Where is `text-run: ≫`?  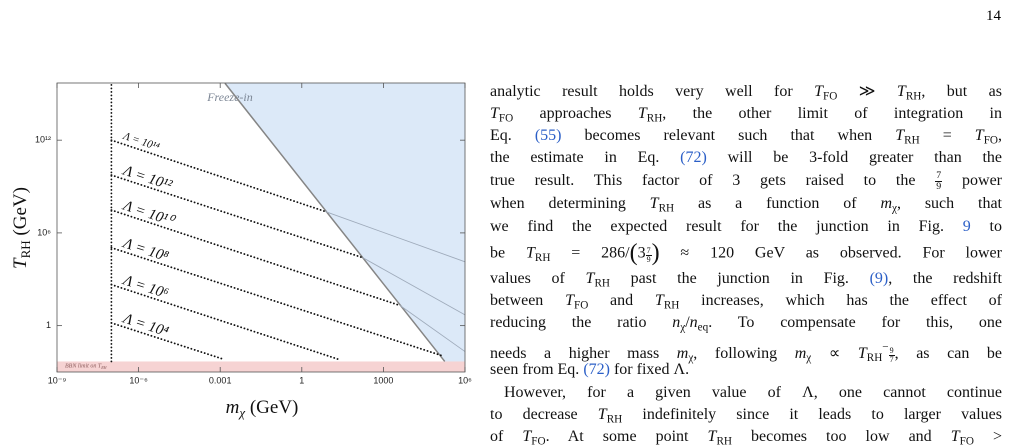 text-run: ≫ is located at coordinates (867, 91).